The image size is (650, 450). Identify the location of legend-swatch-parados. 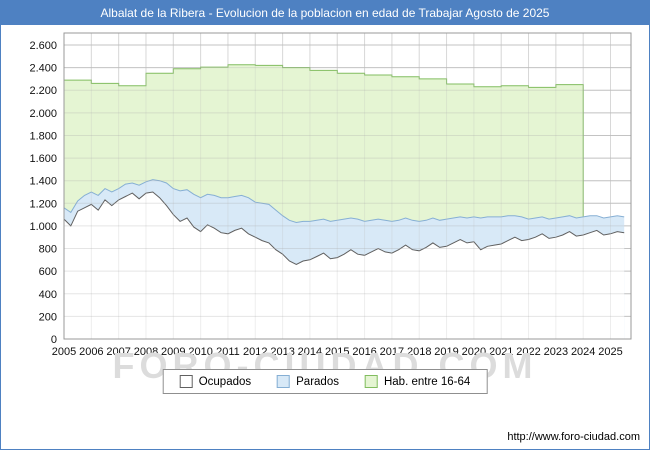
(284, 381).